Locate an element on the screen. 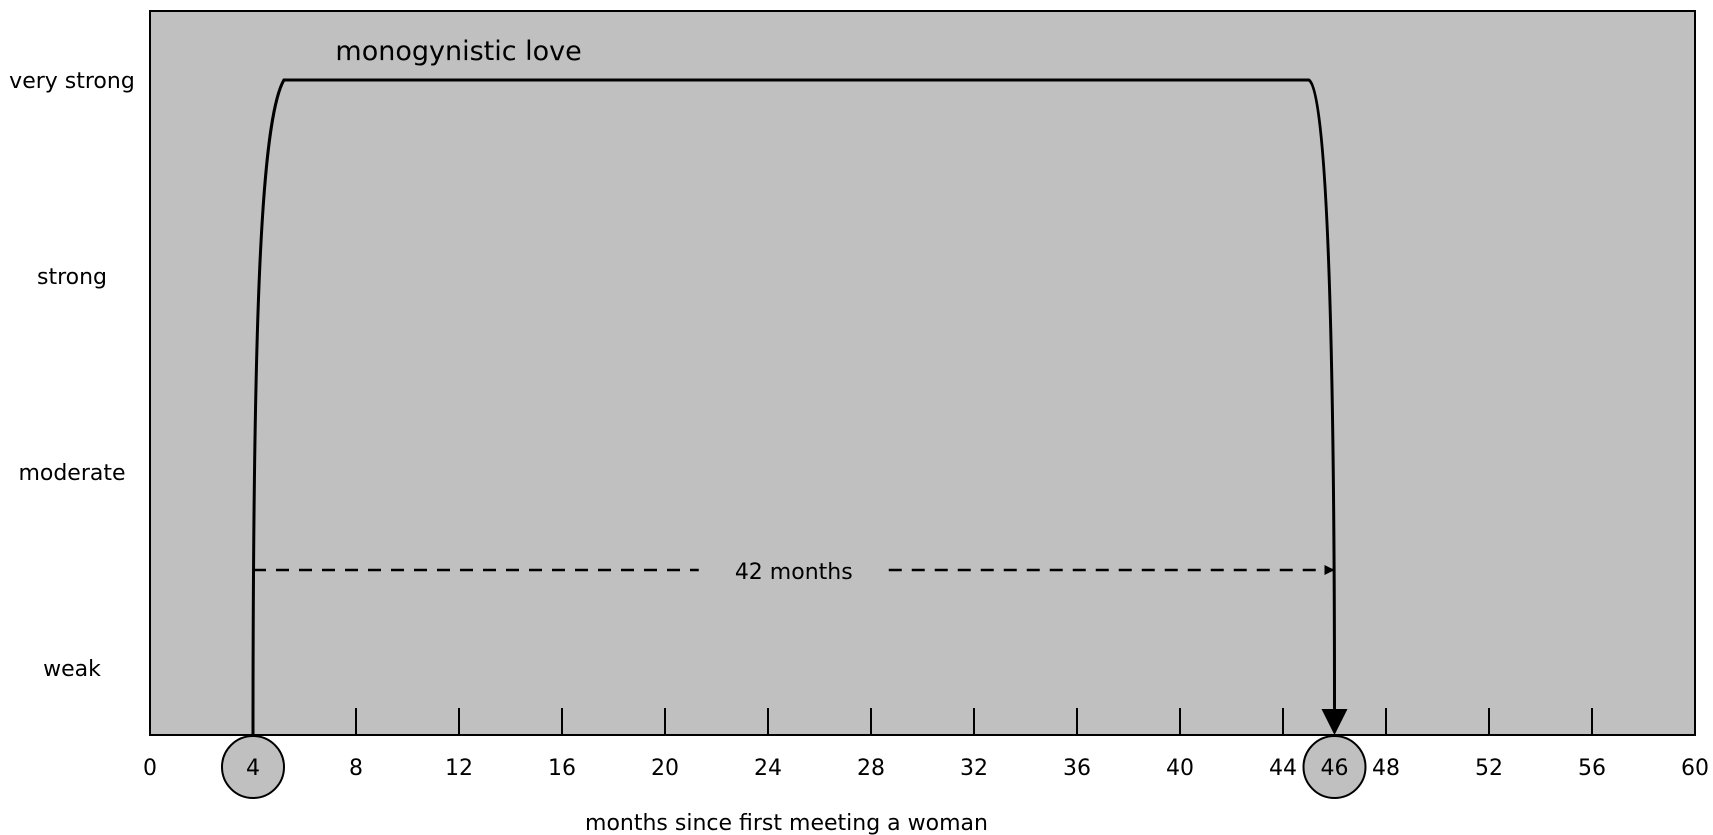 The height and width of the screenshot is (835, 1713). x-tick-label: 44 is located at coordinates (1283, 768).